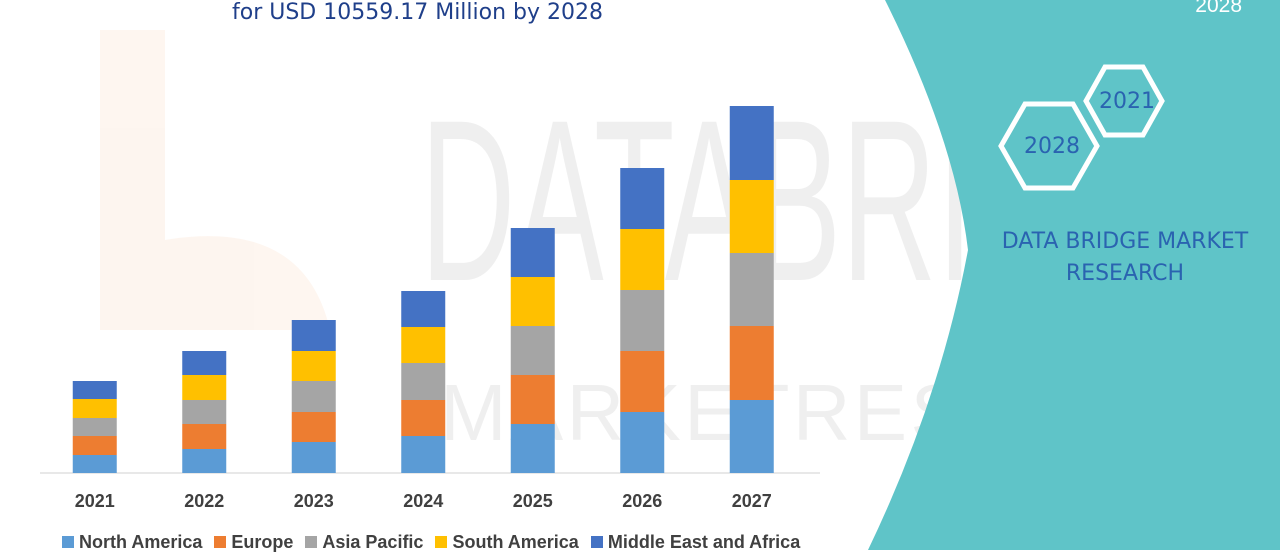 The image size is (1280, 553). Describe the element at coordinates (704, 541) in the screenshot. I see `legend-label: Middle East and Africa` at that location.